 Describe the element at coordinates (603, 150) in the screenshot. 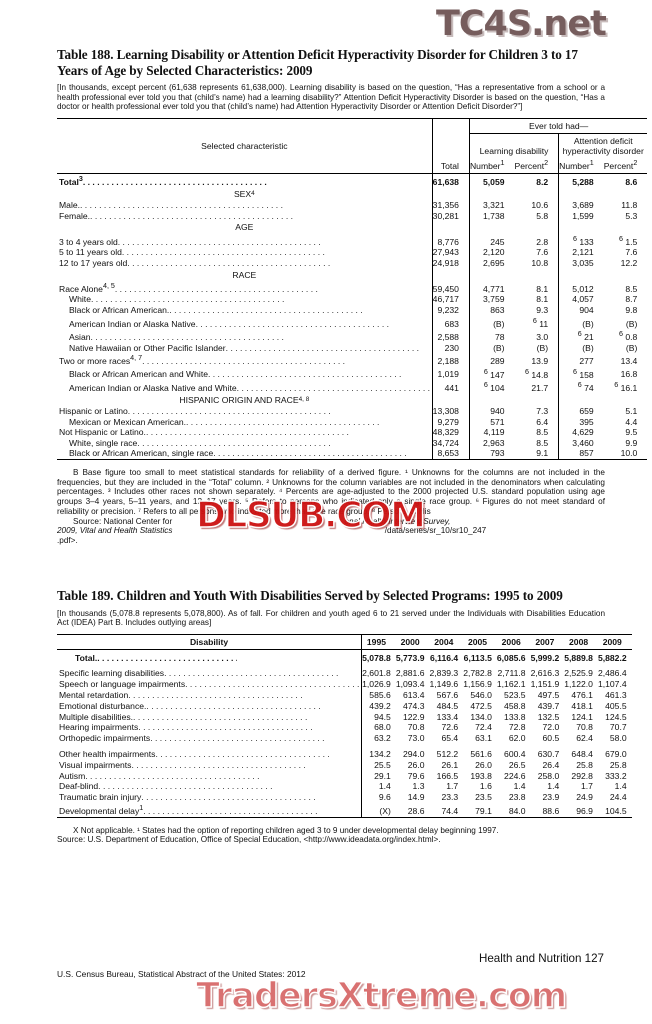

I see `header-adhd-line2: hyperactivity disorder` at that location.